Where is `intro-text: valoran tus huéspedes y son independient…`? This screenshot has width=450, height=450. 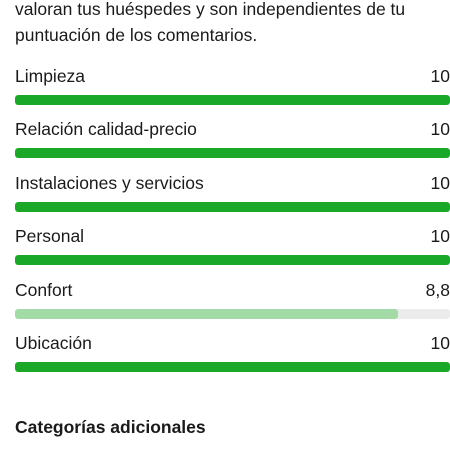
intro-text: valoran tus huéspedes y son independient… is located at coordinates (230, 24).